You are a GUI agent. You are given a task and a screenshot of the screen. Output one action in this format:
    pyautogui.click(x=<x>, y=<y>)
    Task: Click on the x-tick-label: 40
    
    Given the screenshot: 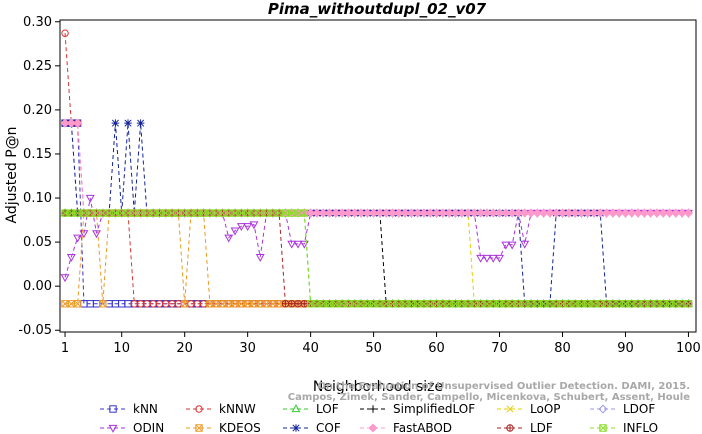 What is the action you would take?
    pyautogui.click(x=310, y=348)
    